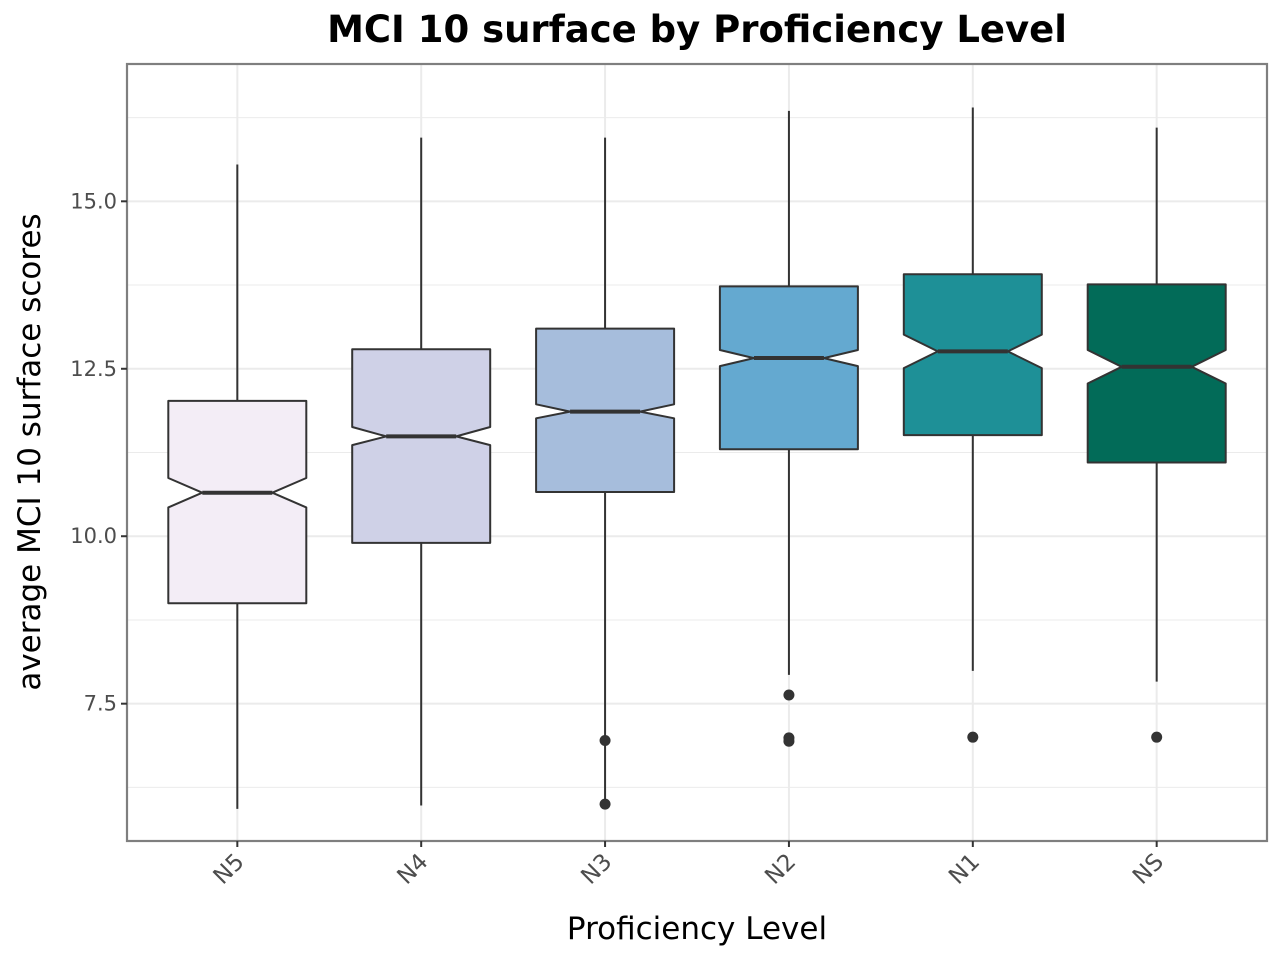  Describe the element at coordinates (229, 869) in the screenshot. I see `x-tick-label: N5` at that location.